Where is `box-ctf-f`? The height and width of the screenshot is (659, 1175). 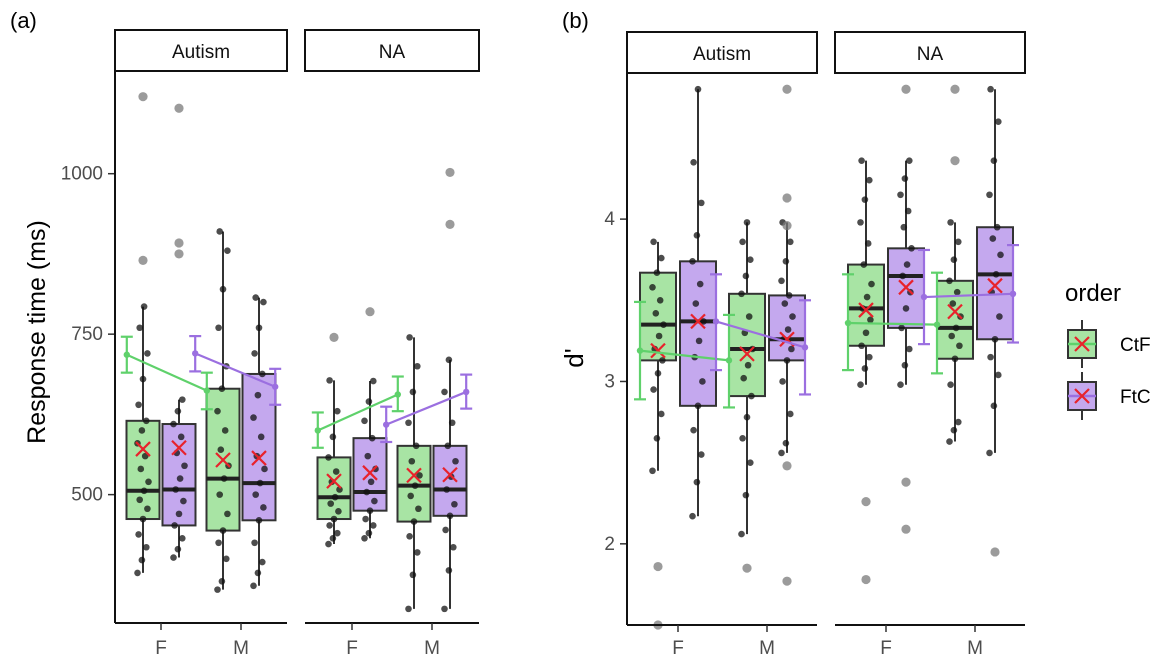
box-ctf-f is located at coordinates (658, 434).